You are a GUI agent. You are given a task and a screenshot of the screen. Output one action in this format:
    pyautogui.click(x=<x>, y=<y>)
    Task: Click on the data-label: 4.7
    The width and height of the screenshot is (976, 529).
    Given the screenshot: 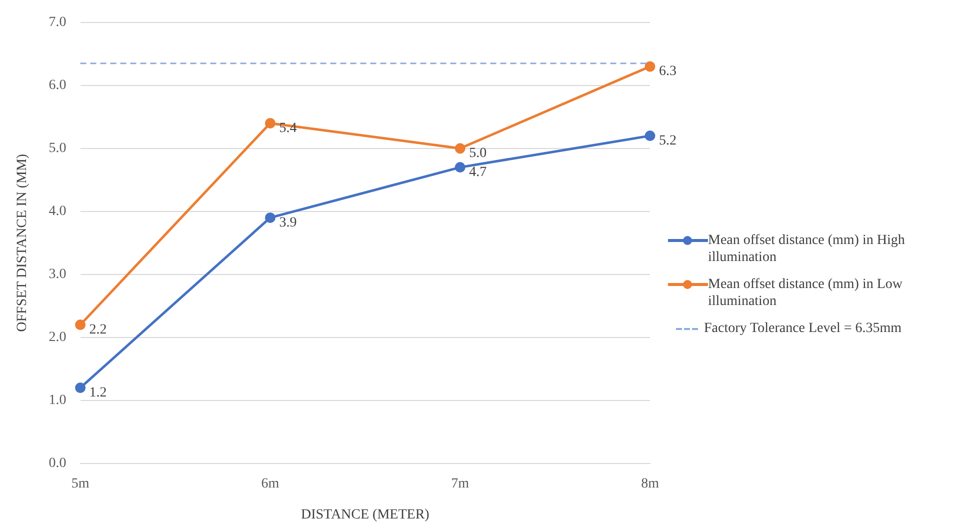 What is the action you would take?
    pyautogui.click(x=478, y=172)
    